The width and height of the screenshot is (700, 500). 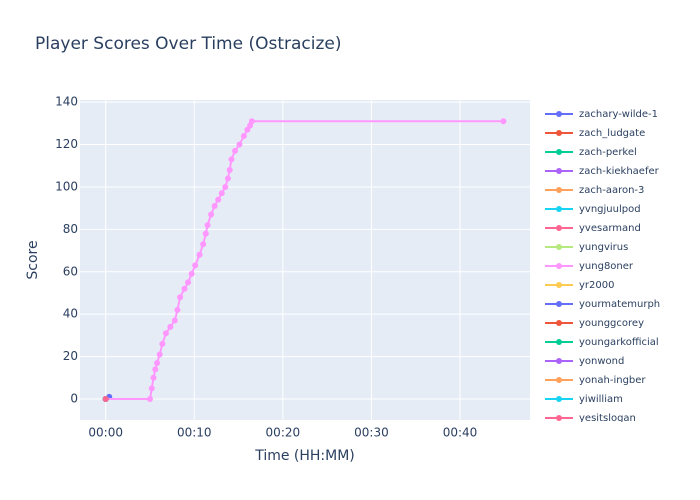 What do you see at coordinates (33, 259) in the screenshot?
I see `y-axis-title: Score` at bounding box center [33, 259].